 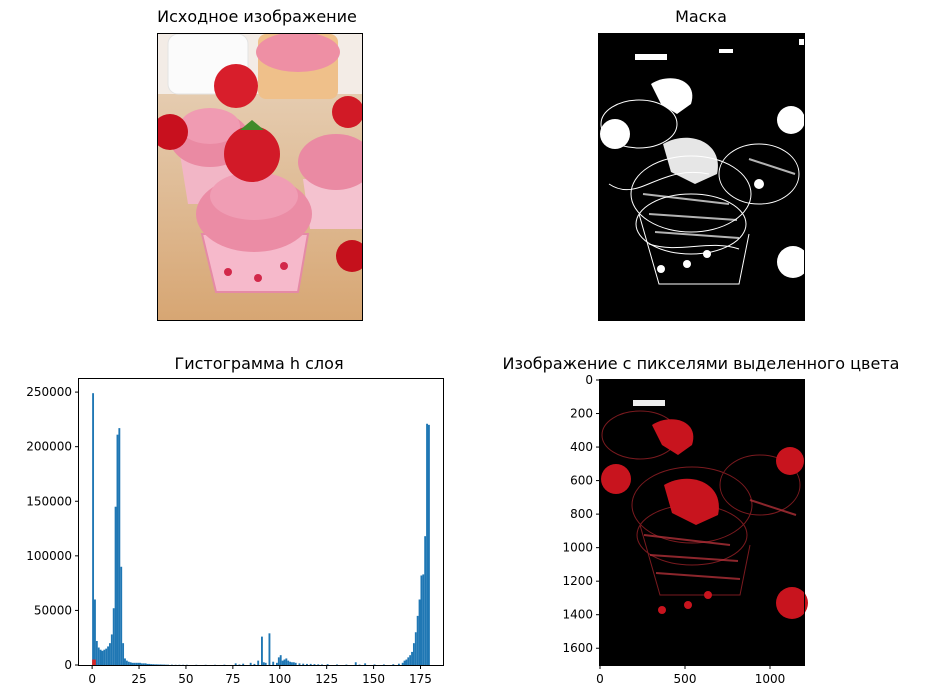 What do you see at coordinates (770, 679) in the screenshot?
I see `x-tick-label: 1000` at bounding box center [770, 679].